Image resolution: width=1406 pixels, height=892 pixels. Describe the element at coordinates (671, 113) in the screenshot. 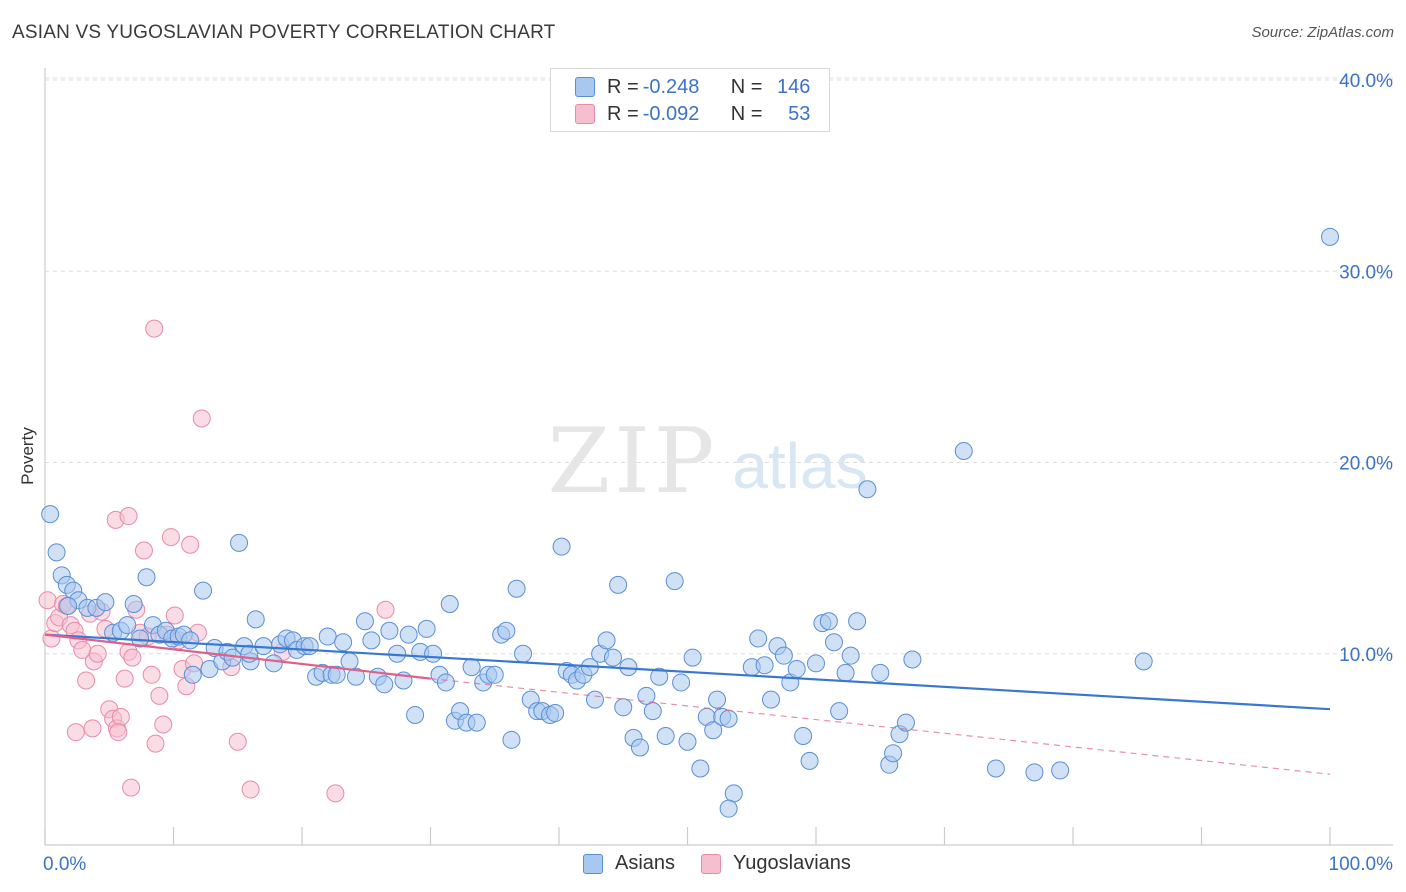

I see `legend-r-value: -0.092` at that location.